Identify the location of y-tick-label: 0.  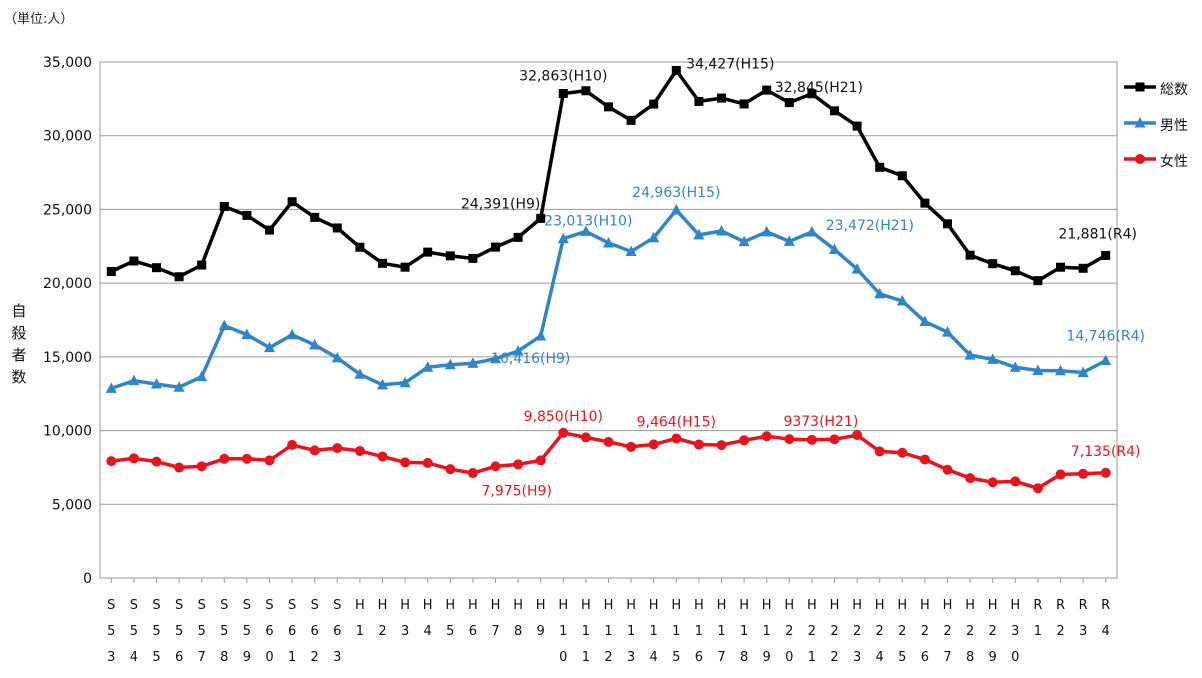
(87, 579).